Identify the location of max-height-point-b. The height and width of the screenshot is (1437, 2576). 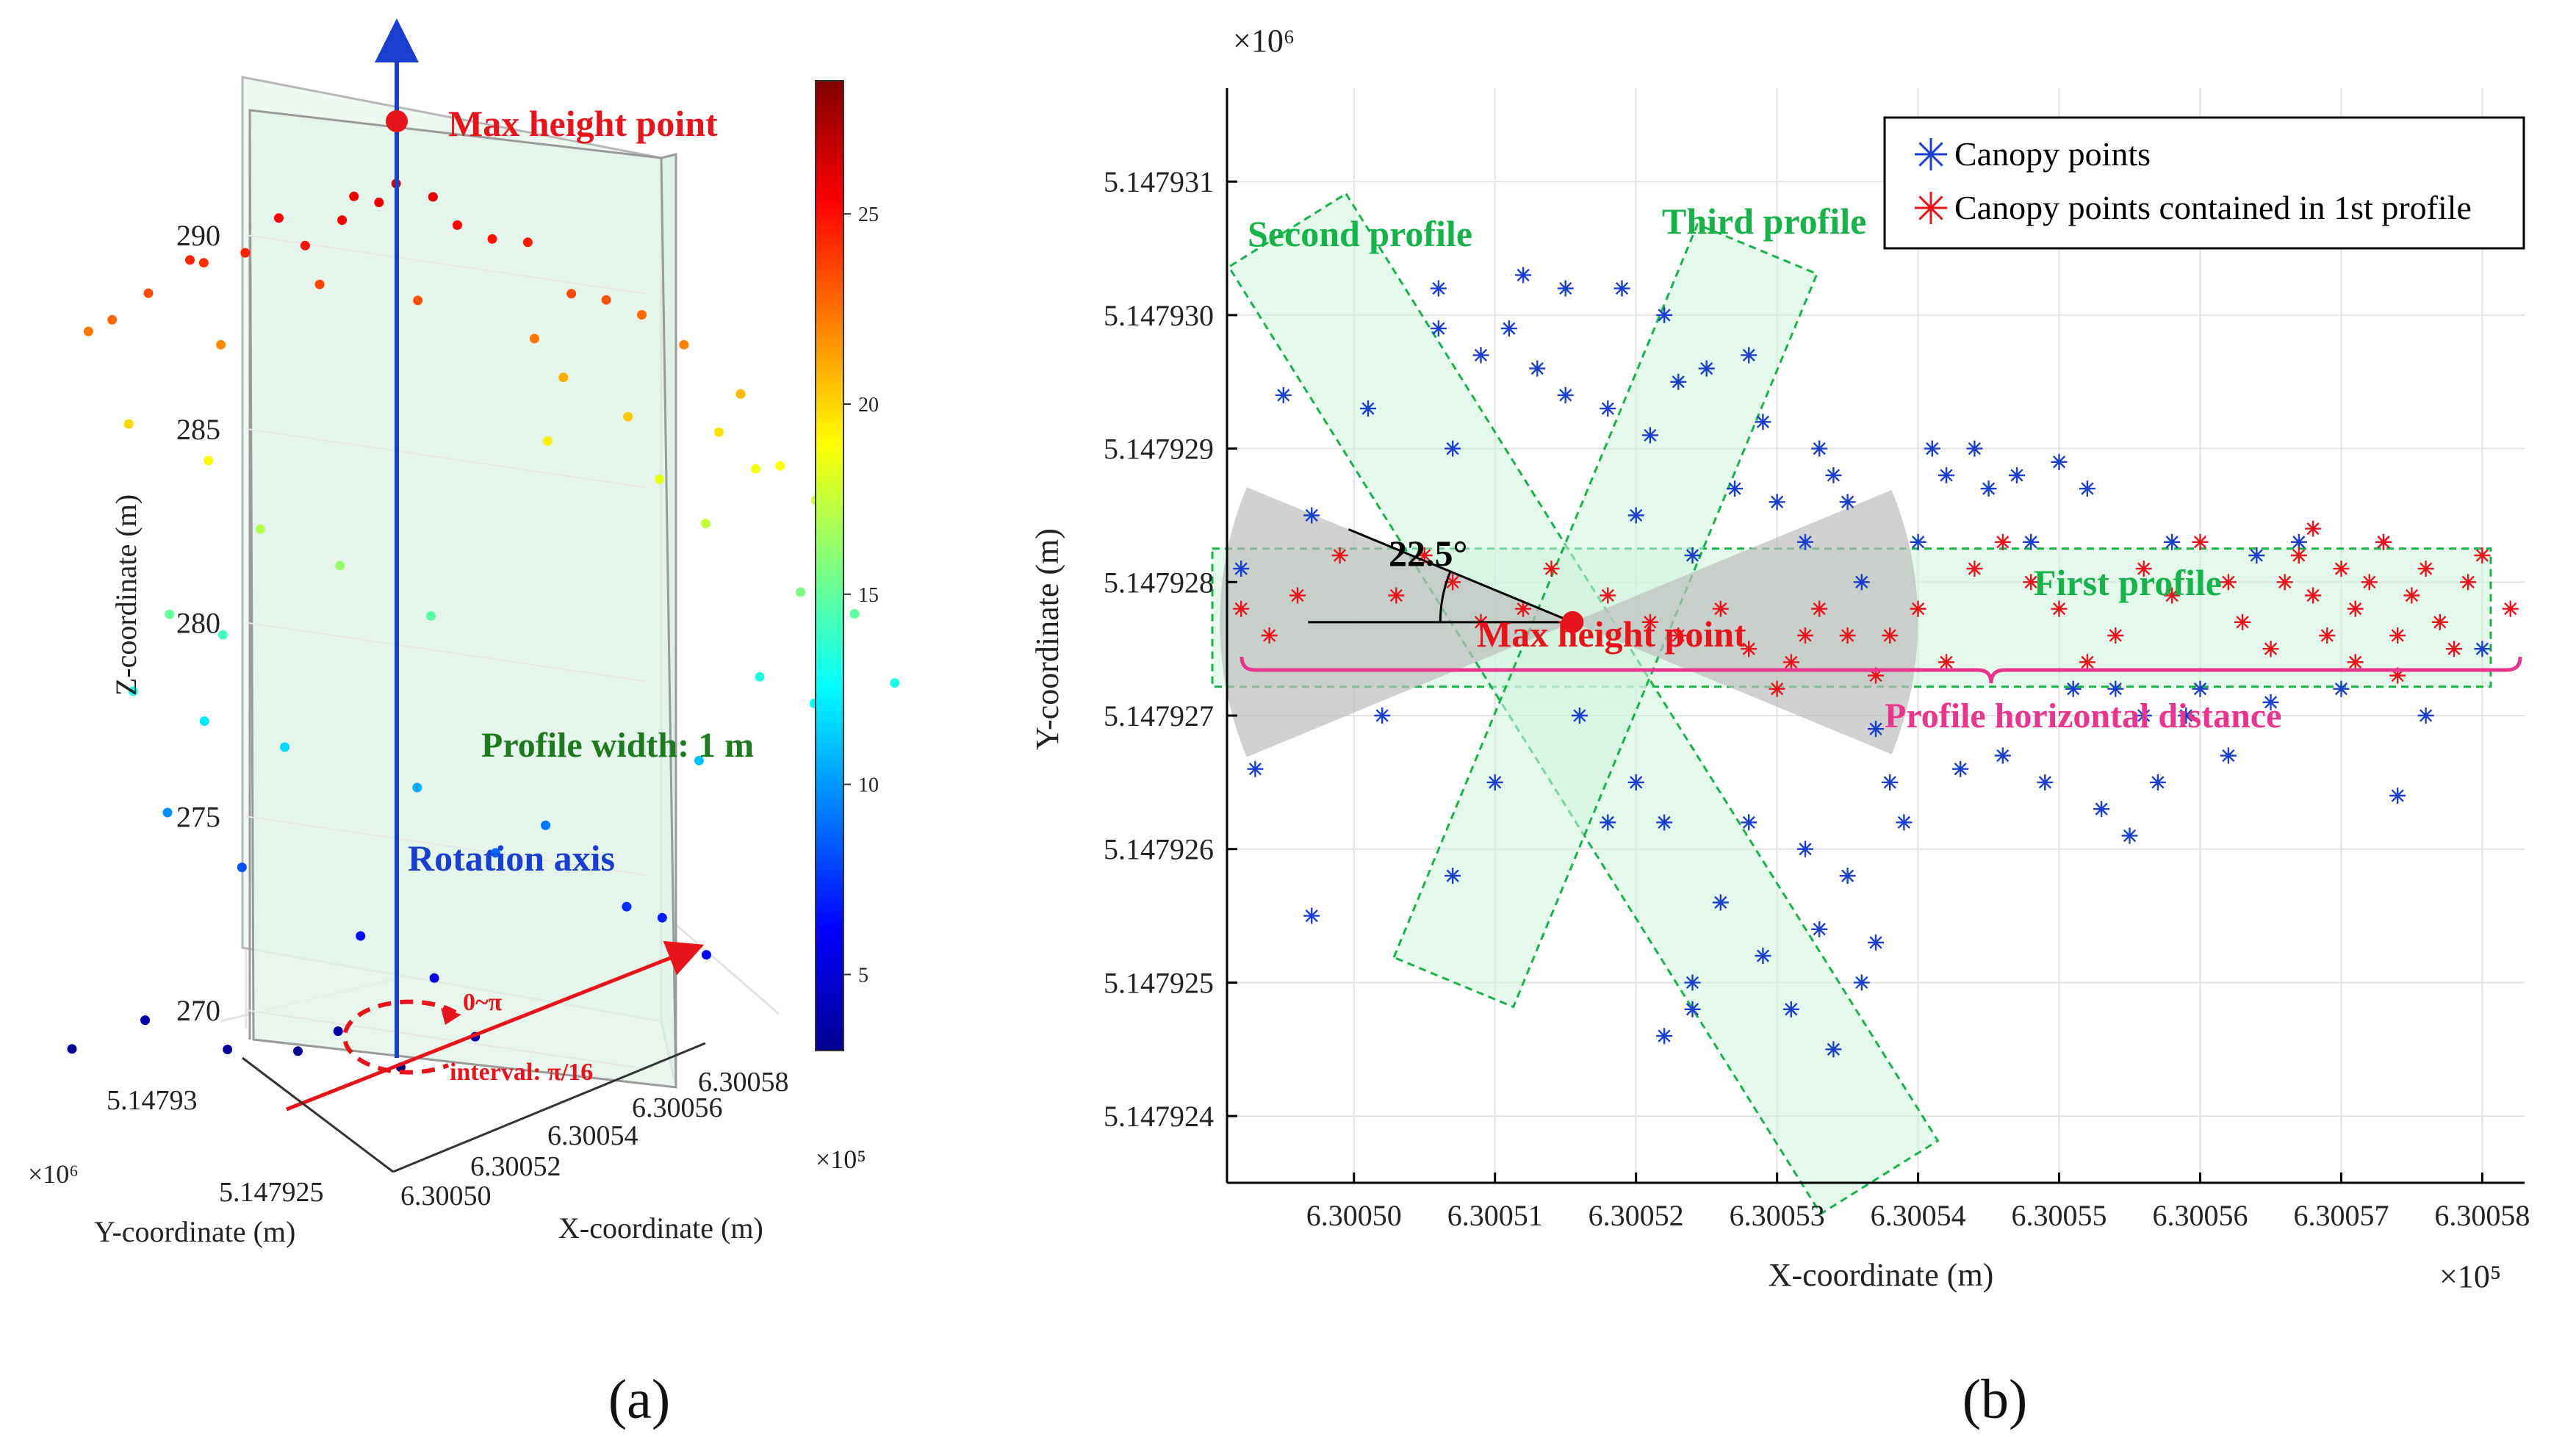
(1572, 622).